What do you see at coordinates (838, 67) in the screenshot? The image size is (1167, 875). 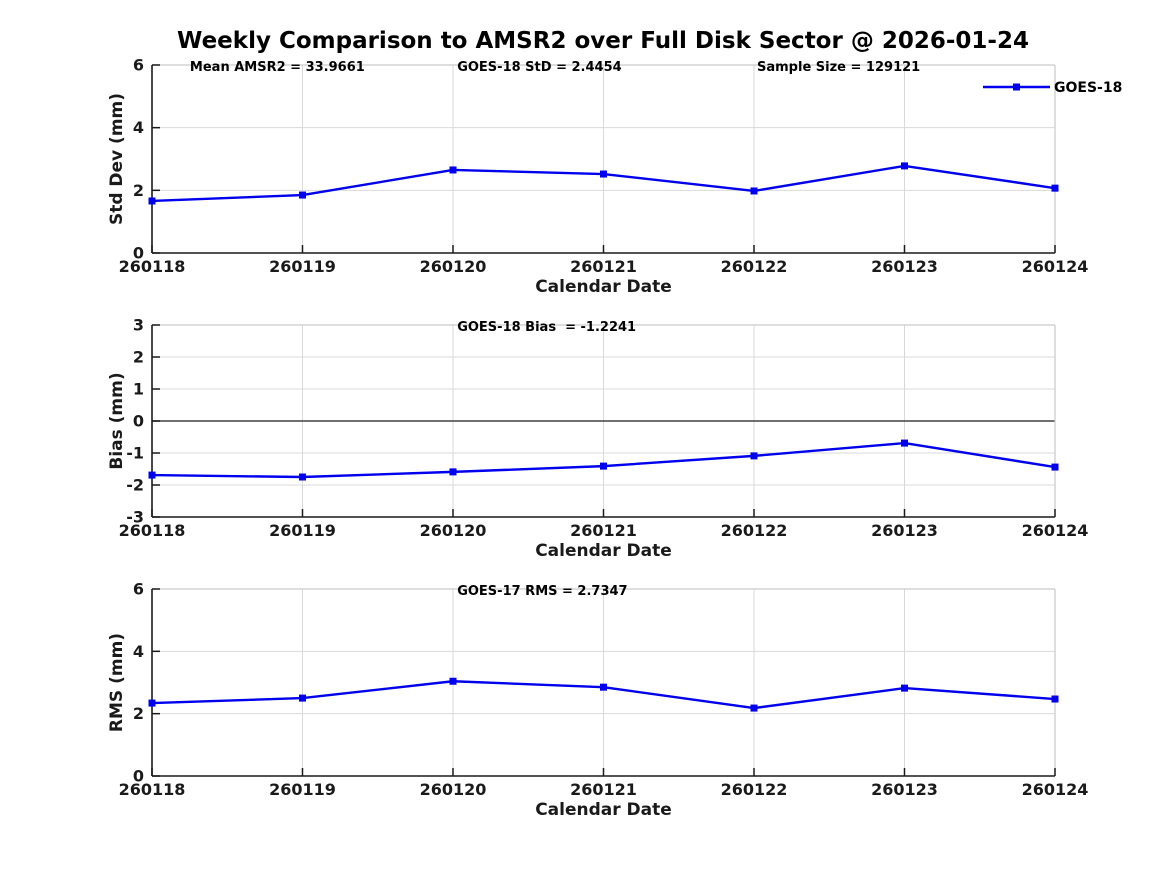 I see `stat-annotation: Sample Size = 129121` at bounding box center [838, 67].